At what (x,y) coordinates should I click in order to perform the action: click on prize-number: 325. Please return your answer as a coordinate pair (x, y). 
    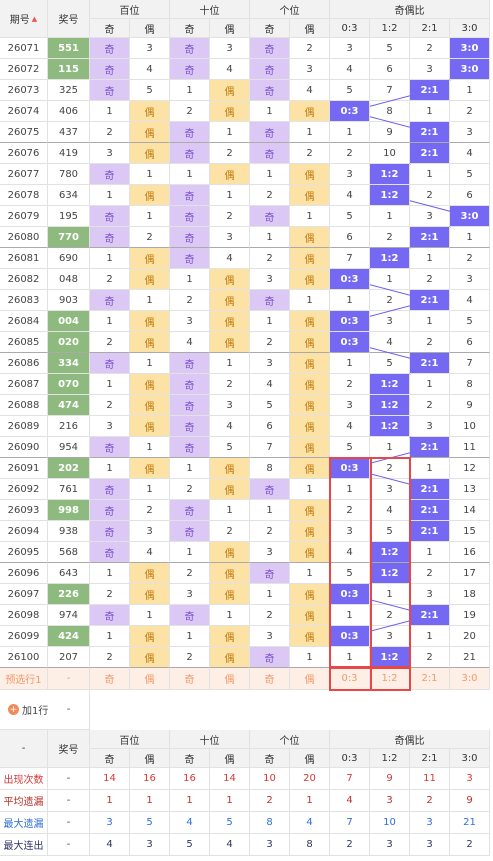
    Looking at the image, I should click on (69, 90).